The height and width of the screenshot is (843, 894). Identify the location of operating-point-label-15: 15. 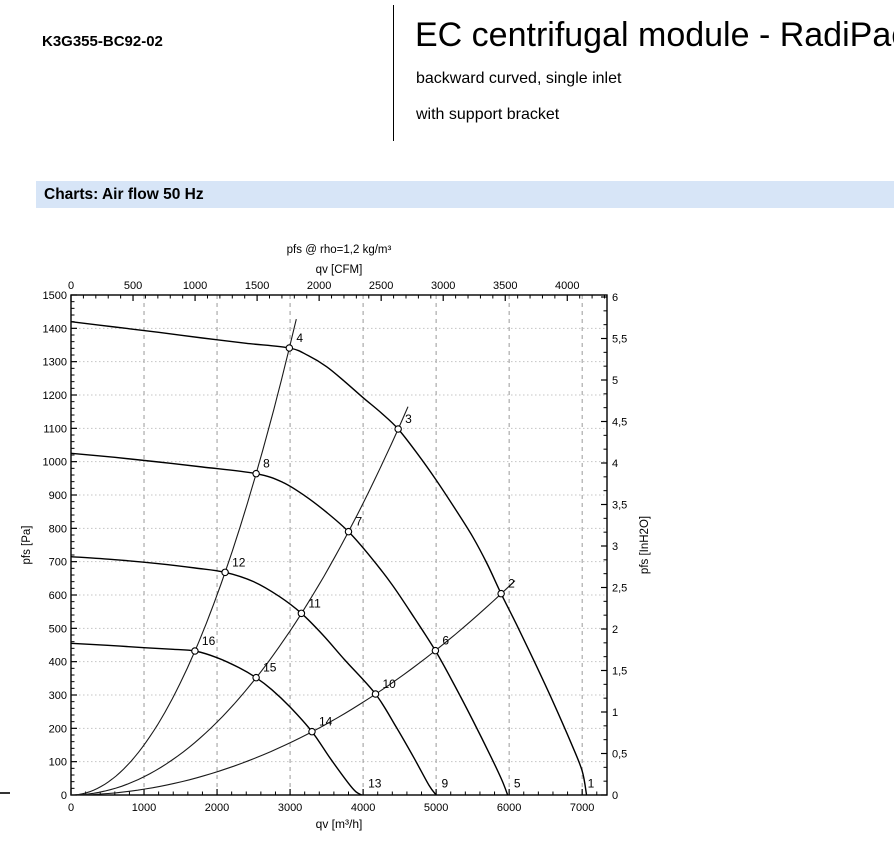
(270, 668).